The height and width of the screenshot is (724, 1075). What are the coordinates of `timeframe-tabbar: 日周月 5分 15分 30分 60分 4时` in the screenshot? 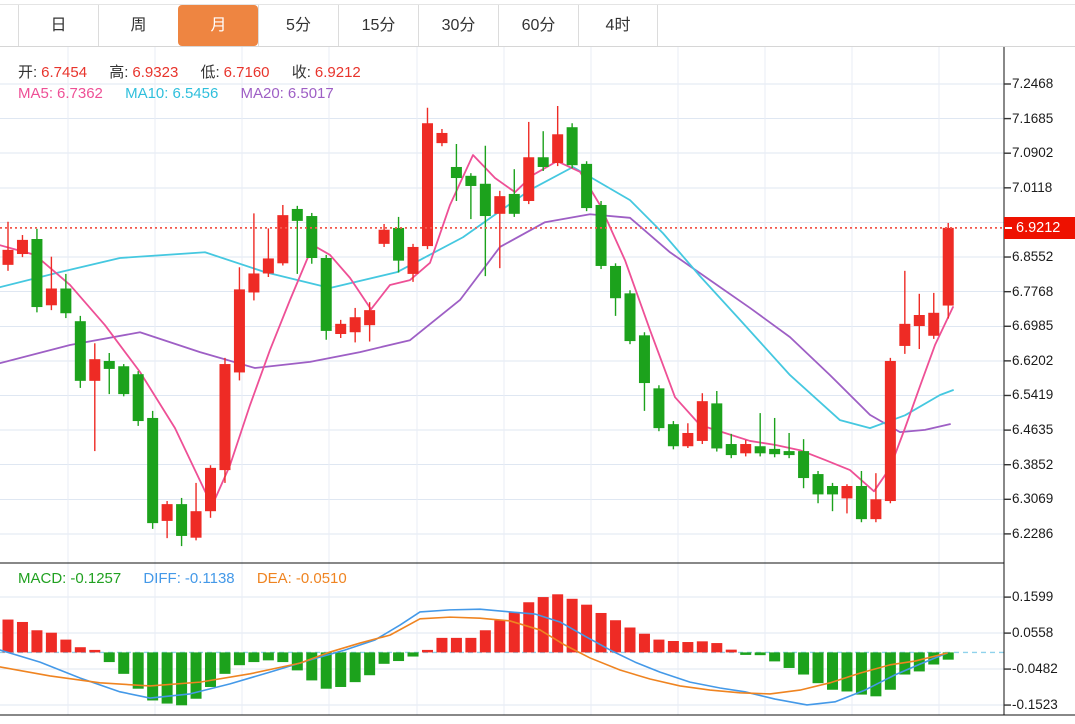 It's located at (537, 23).